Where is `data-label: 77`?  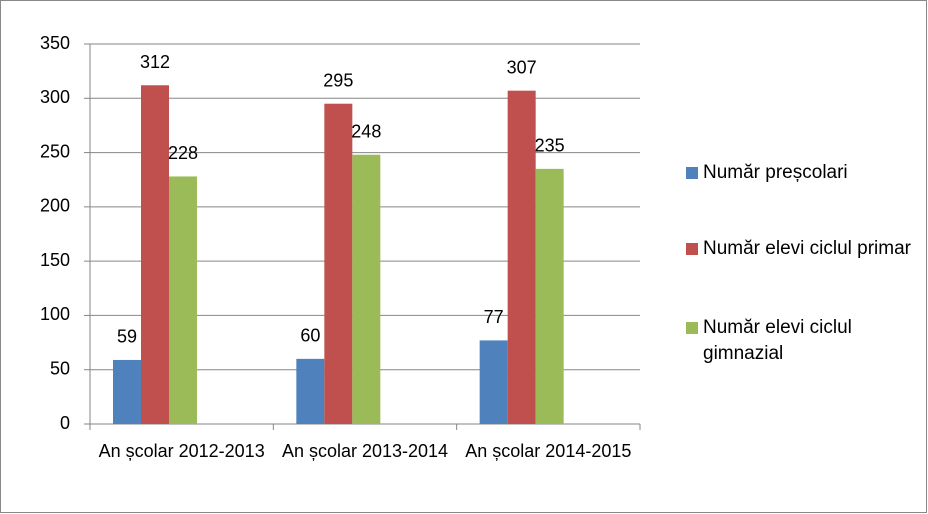 data-label: 77 is located at coordinates (494, 317).